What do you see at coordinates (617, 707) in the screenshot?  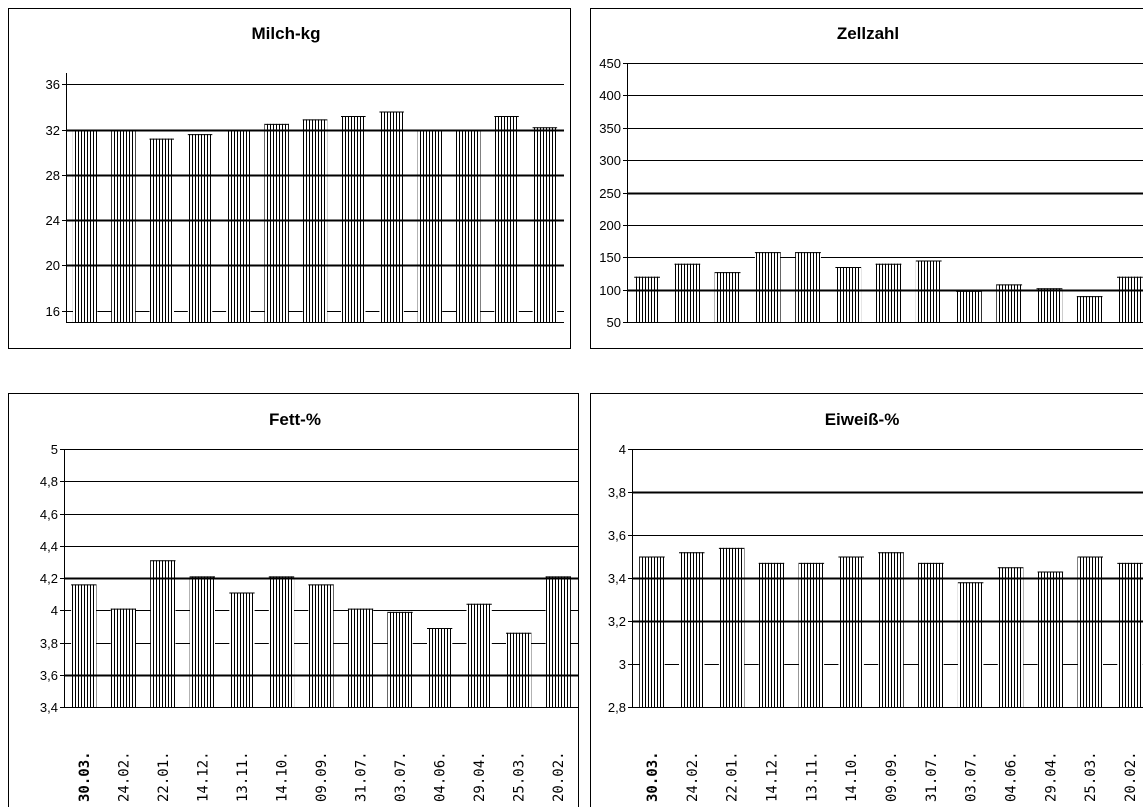 I see `y-tick-label: 2,8` at bounding box center [617, 707].